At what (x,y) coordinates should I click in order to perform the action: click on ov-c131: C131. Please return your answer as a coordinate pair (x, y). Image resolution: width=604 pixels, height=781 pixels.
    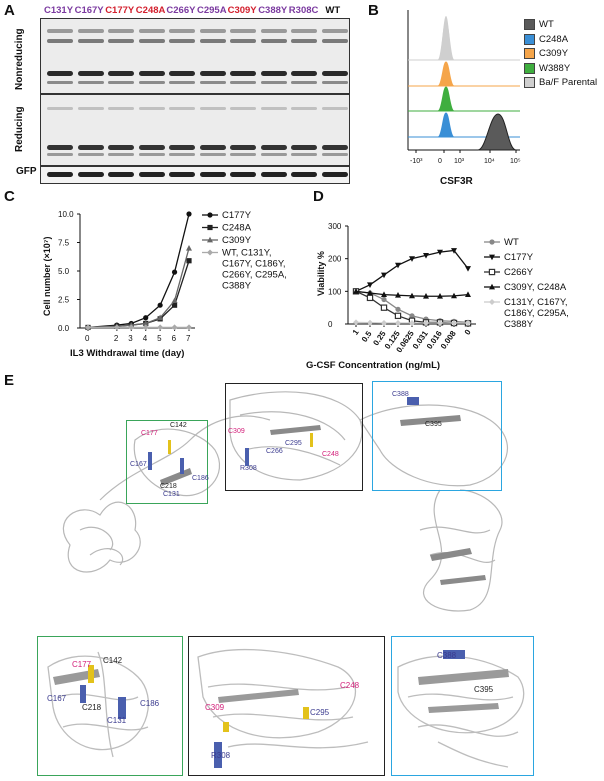
    Looking at the image, I should click on (171, 494).